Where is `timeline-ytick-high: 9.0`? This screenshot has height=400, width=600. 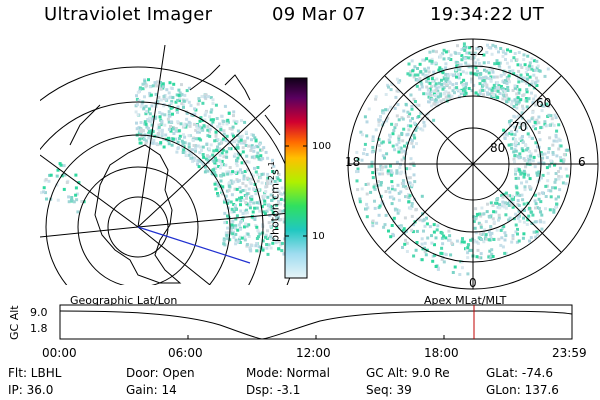
timeline-ytick-high: 9.0 is located at coordinates (39, 312).